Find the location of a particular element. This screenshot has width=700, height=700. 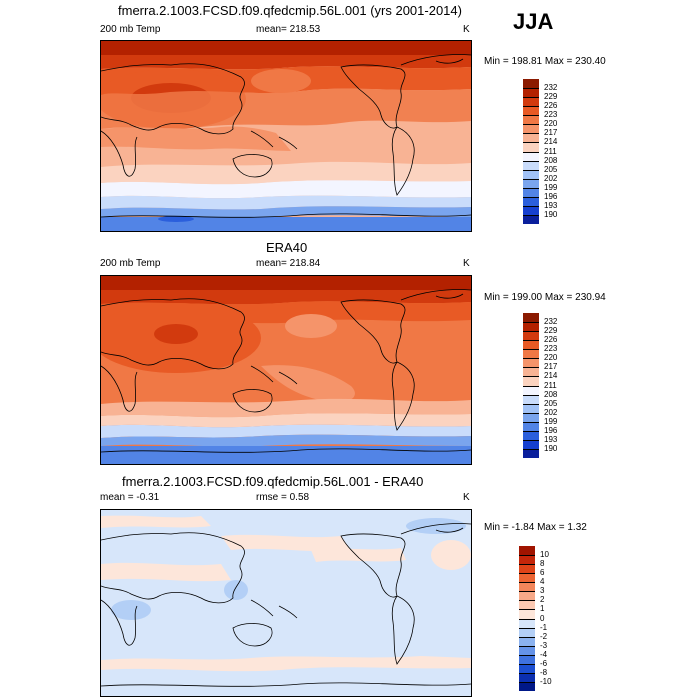

fill-217-southpac is located at coordinates (308, 384).